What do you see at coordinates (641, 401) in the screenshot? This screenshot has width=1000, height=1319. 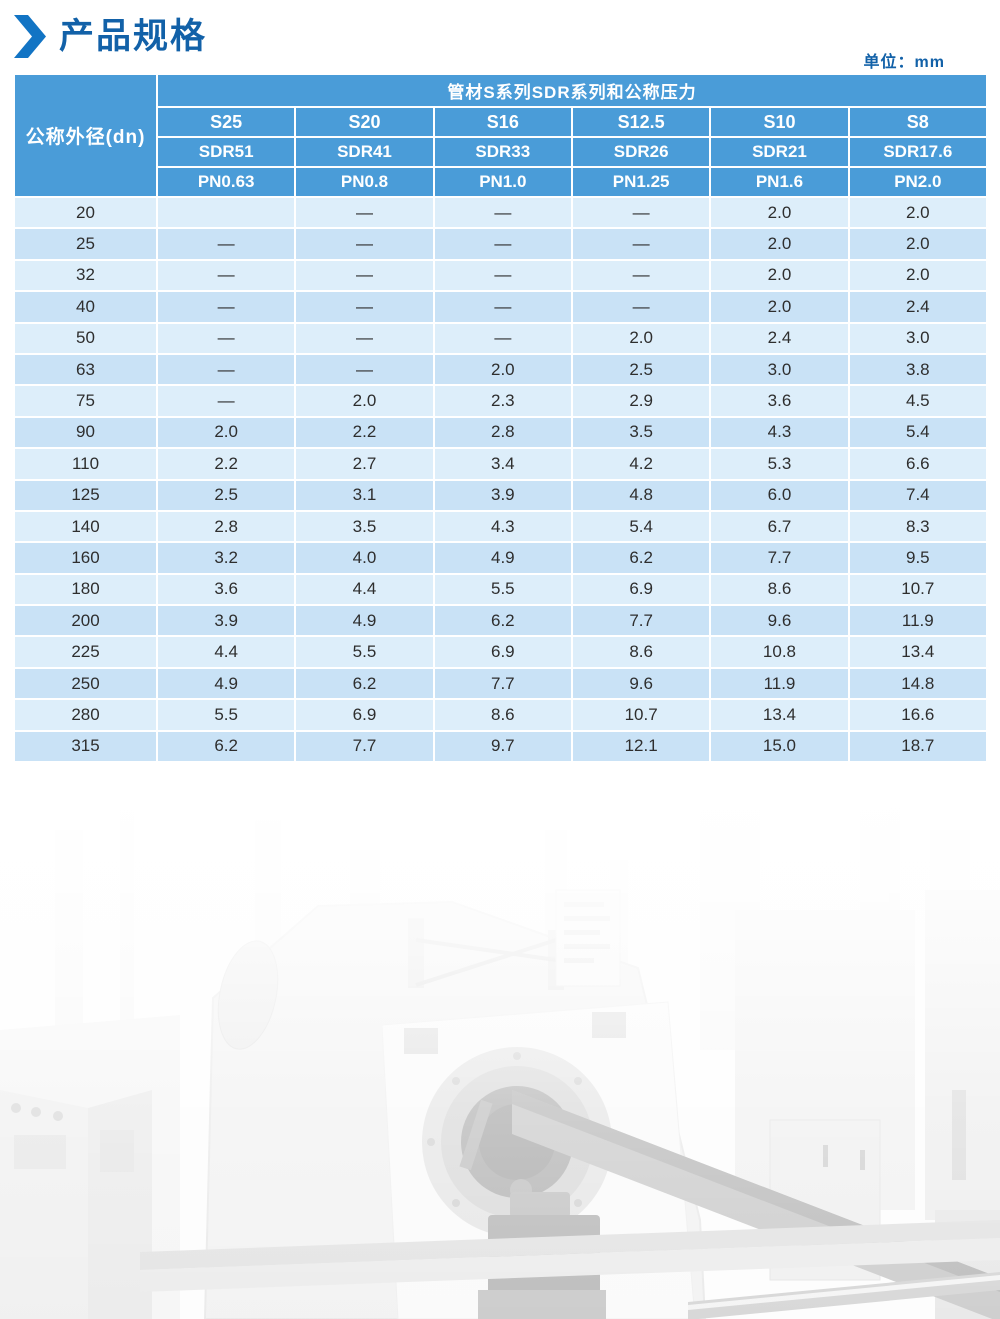 I see `value-cell: 2.9` at bounding box center [641, 401].